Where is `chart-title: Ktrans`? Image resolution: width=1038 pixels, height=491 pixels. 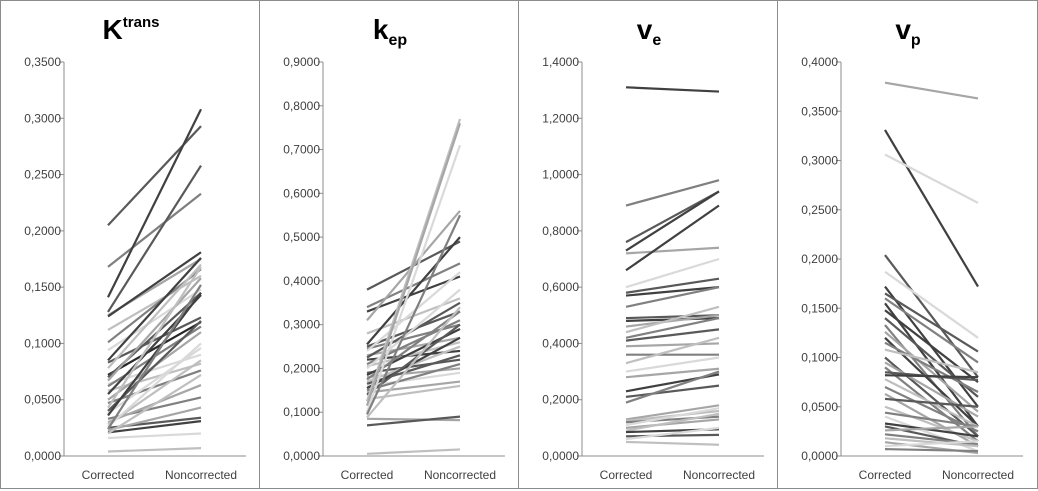 chart-title: Ktrans is located at coordinates (131, 29).